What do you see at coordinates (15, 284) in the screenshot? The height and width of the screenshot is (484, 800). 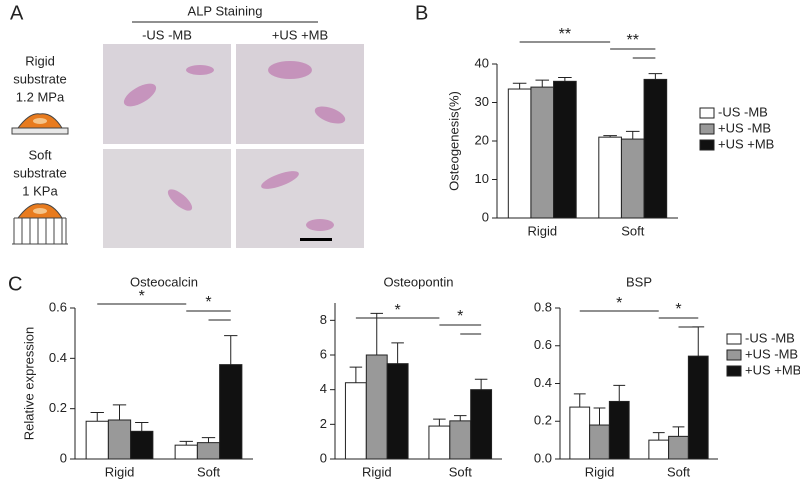 I see `panel-label: C` at bounding box center [15, 284].